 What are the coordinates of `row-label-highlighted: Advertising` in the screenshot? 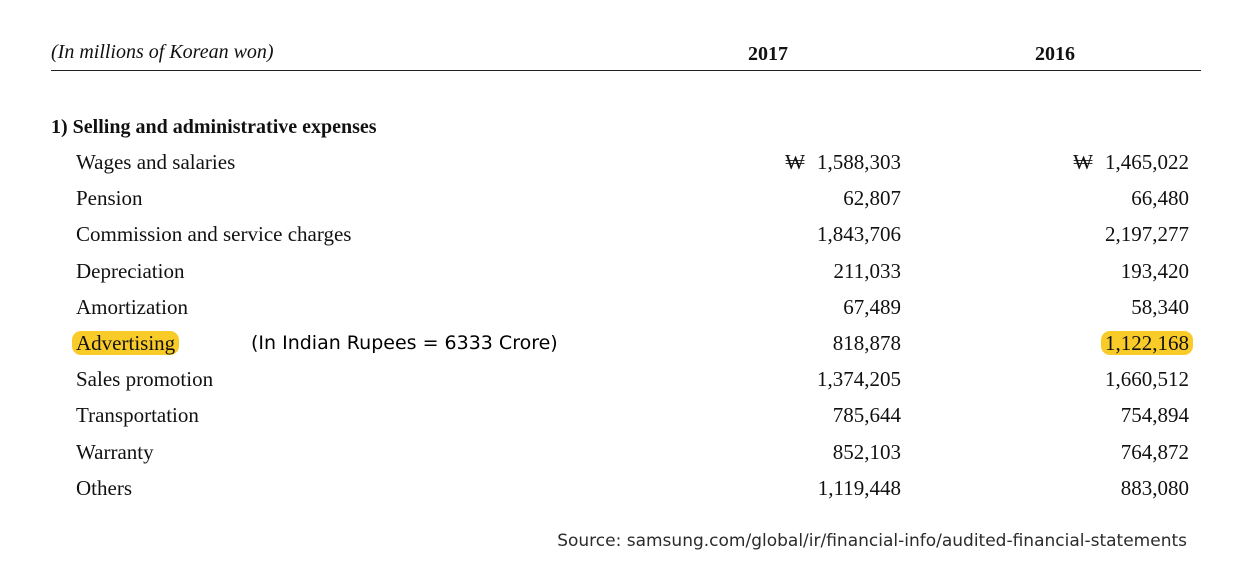 It's located at (126, 343).